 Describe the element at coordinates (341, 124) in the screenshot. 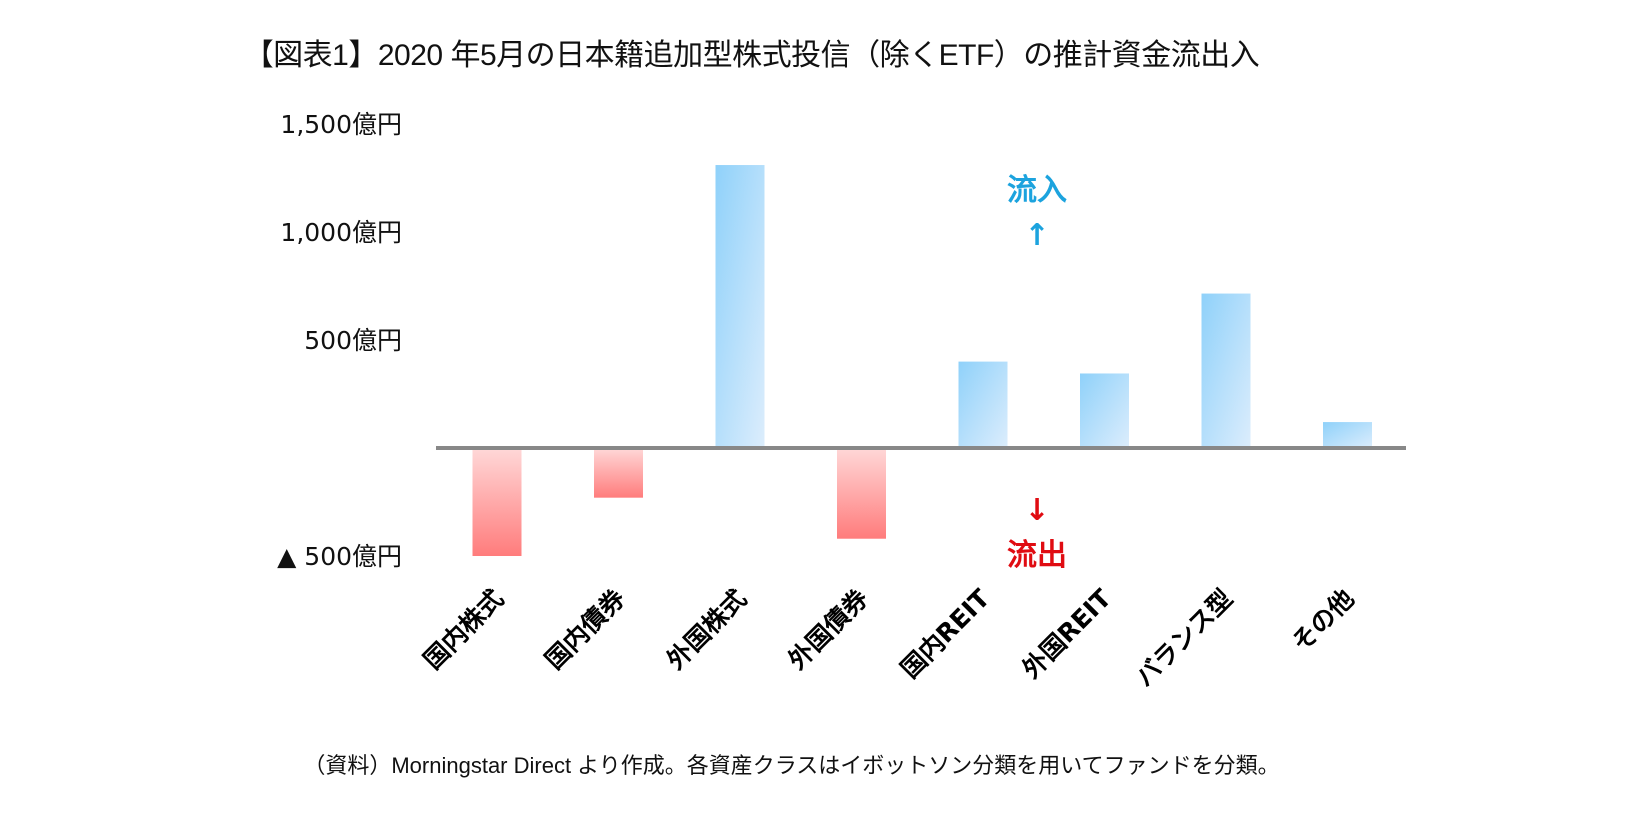

I see `y-tick-label: 1,500億円` at that location.